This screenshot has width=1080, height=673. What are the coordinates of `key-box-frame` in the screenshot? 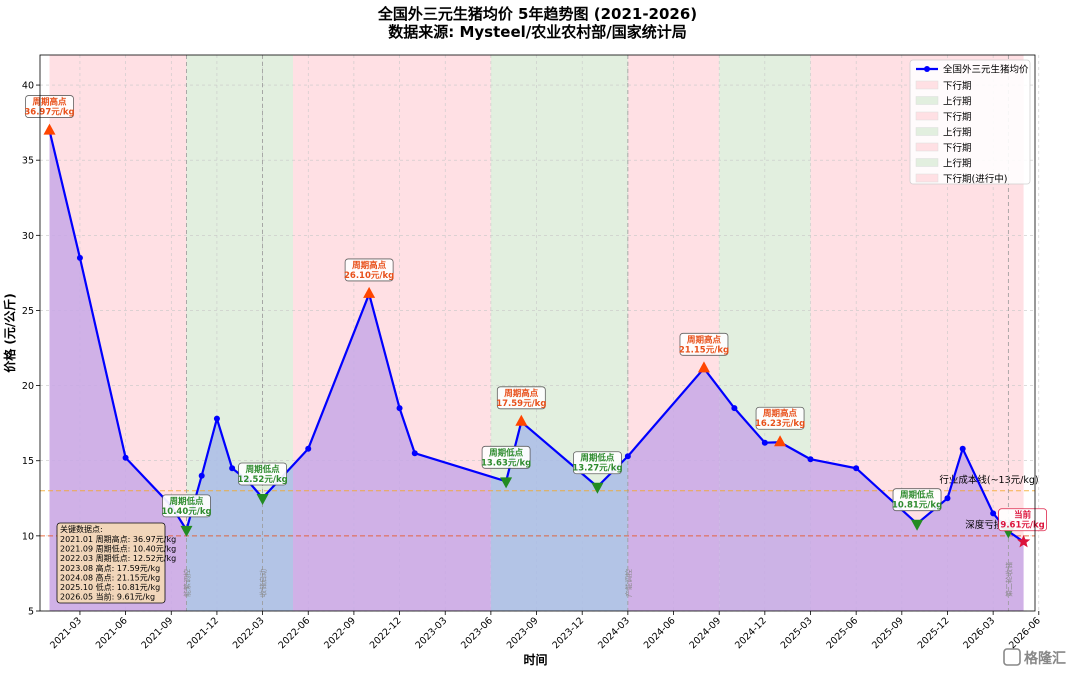 It's located at (111, 563).